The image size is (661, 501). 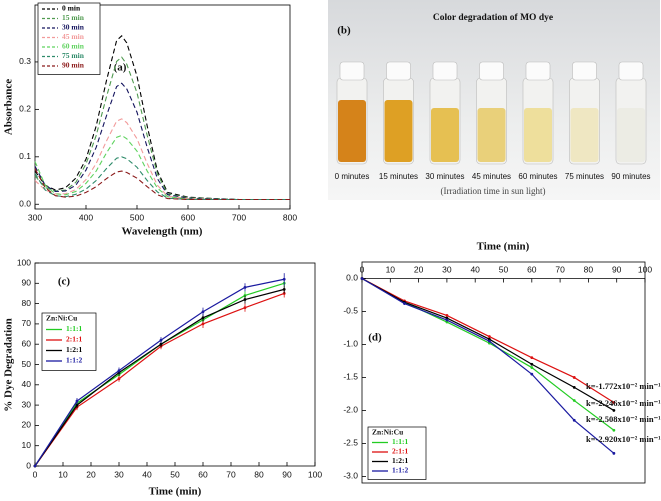 What do you see at coordinates (86, 217) in the screenshot?
I see `x-tick-label: 400` at bounding box center [86, 217].